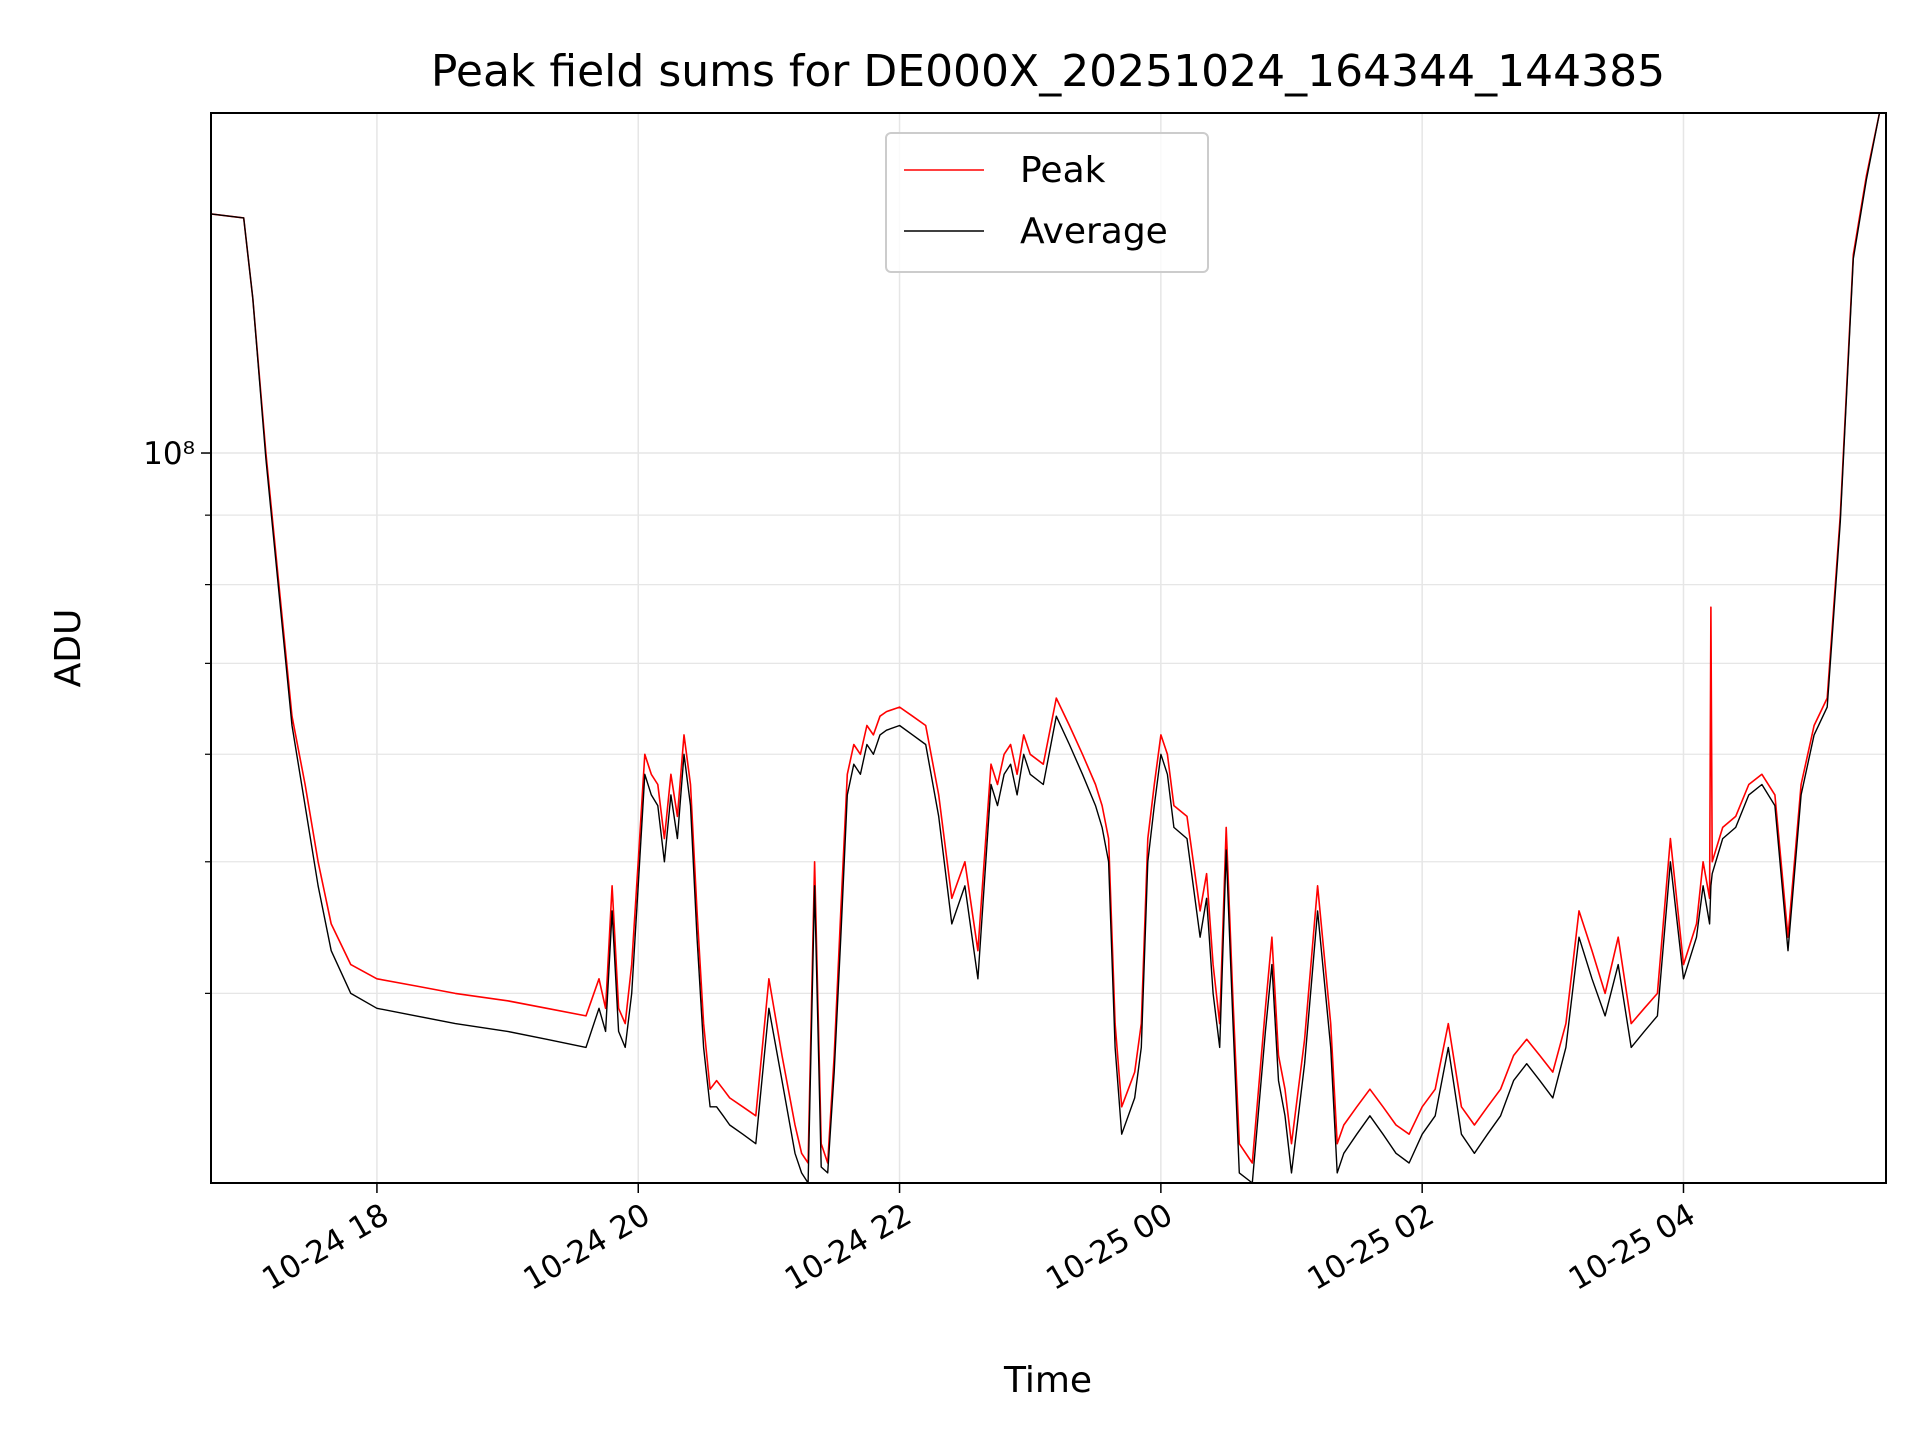 The image size is (1920, 1440). What do you see at coordinates (68, 648) in the screenshot?
I see `y-axis-label: ADU` at bounding box center [68, 648].